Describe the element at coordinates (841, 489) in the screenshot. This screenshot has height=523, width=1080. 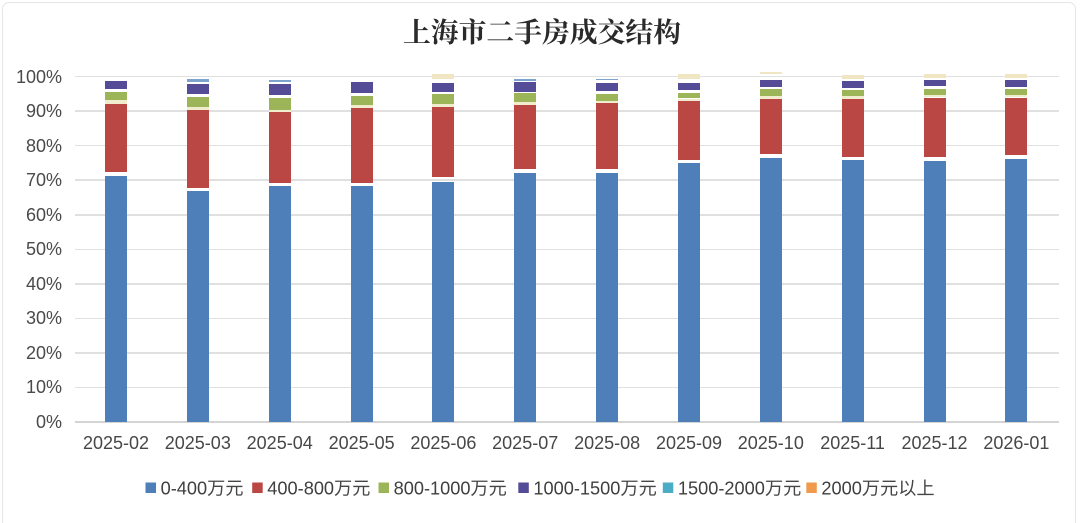
I see `svg-text: 2000` at that location.